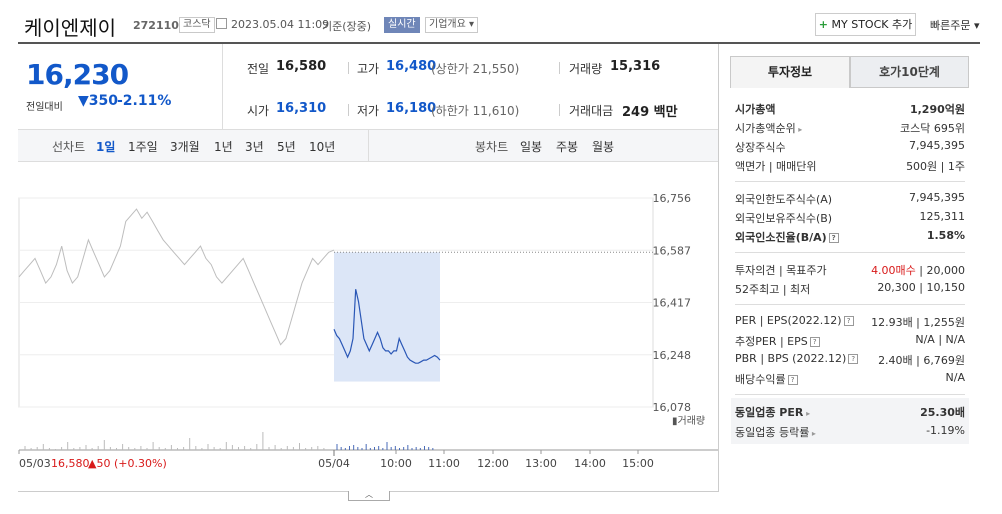 This screenshot has width=1002, height=514. I want to click on company-info-button: 기업개요 ▾, so click(451, 25).